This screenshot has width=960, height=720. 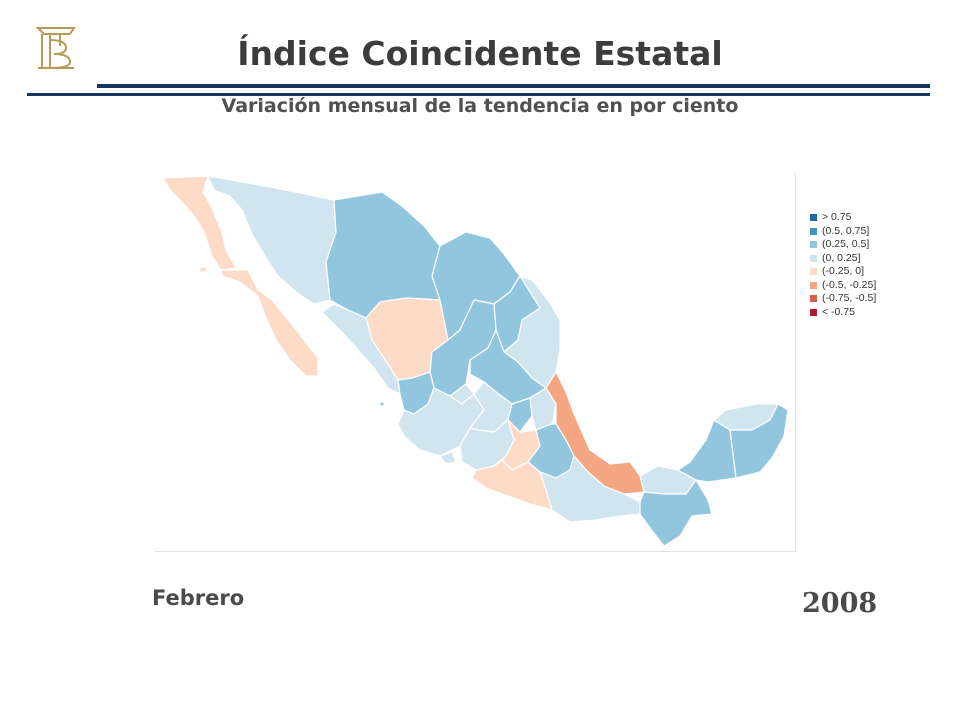 I want to click on legend-item: (0.25, 0.5], so click(x=843, y=245).